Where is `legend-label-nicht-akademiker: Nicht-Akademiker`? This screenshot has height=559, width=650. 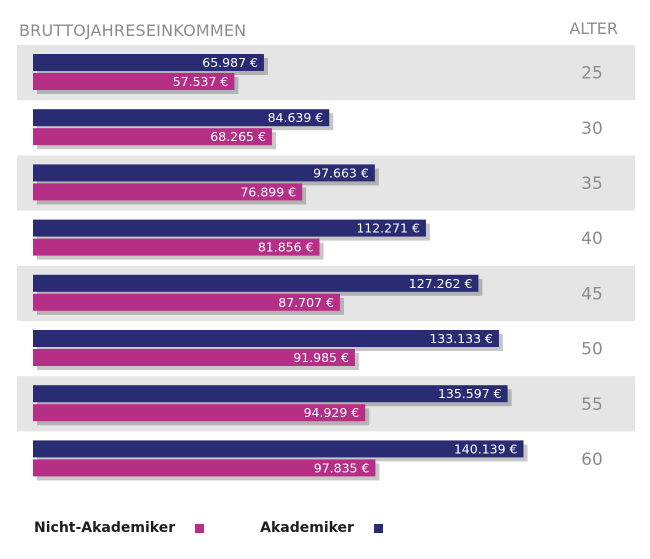
legend-label-nicht-akademiker: Nicht-Akademiker is located at coordinates (105, 528).